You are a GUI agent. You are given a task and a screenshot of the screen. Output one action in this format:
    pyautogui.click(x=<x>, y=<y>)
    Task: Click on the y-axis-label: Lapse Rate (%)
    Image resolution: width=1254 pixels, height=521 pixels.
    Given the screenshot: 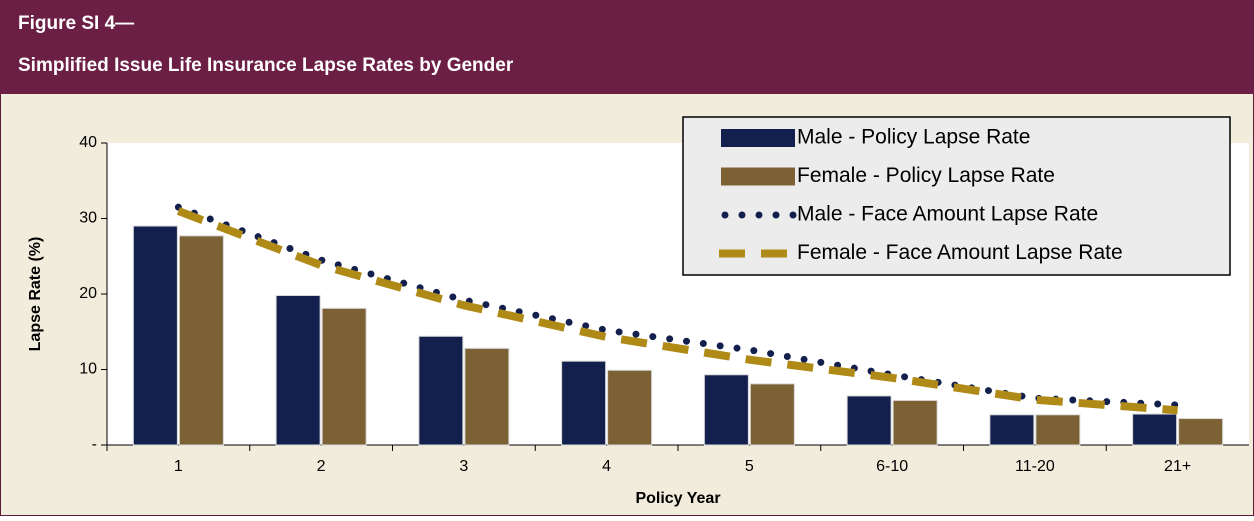 What is the action you would take?
    pyautogui.click(x=35, y=294)
    